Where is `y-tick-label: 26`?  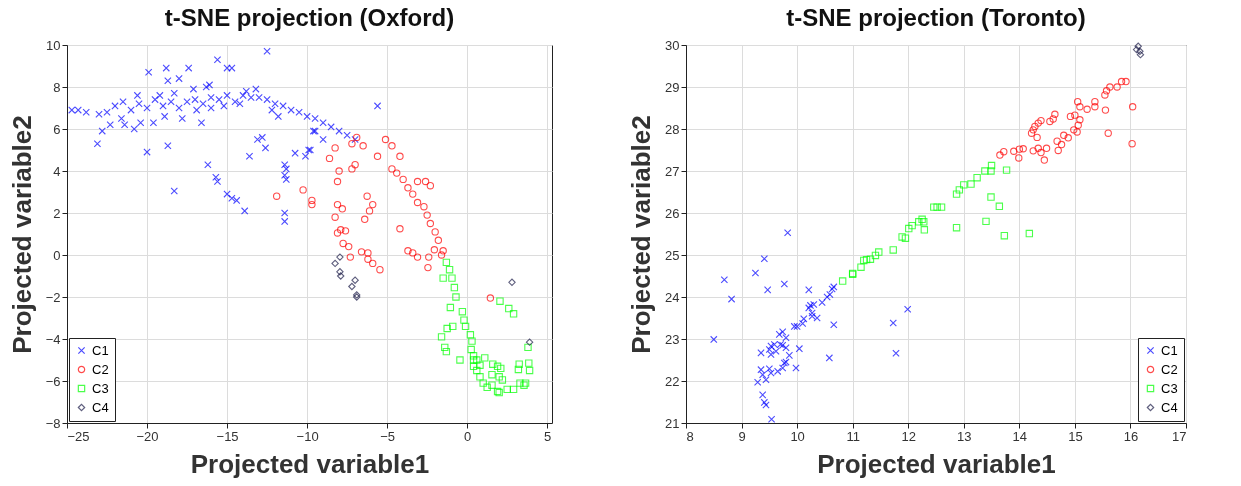 y-tick-label: 26 is located at coordinates (672, 213).